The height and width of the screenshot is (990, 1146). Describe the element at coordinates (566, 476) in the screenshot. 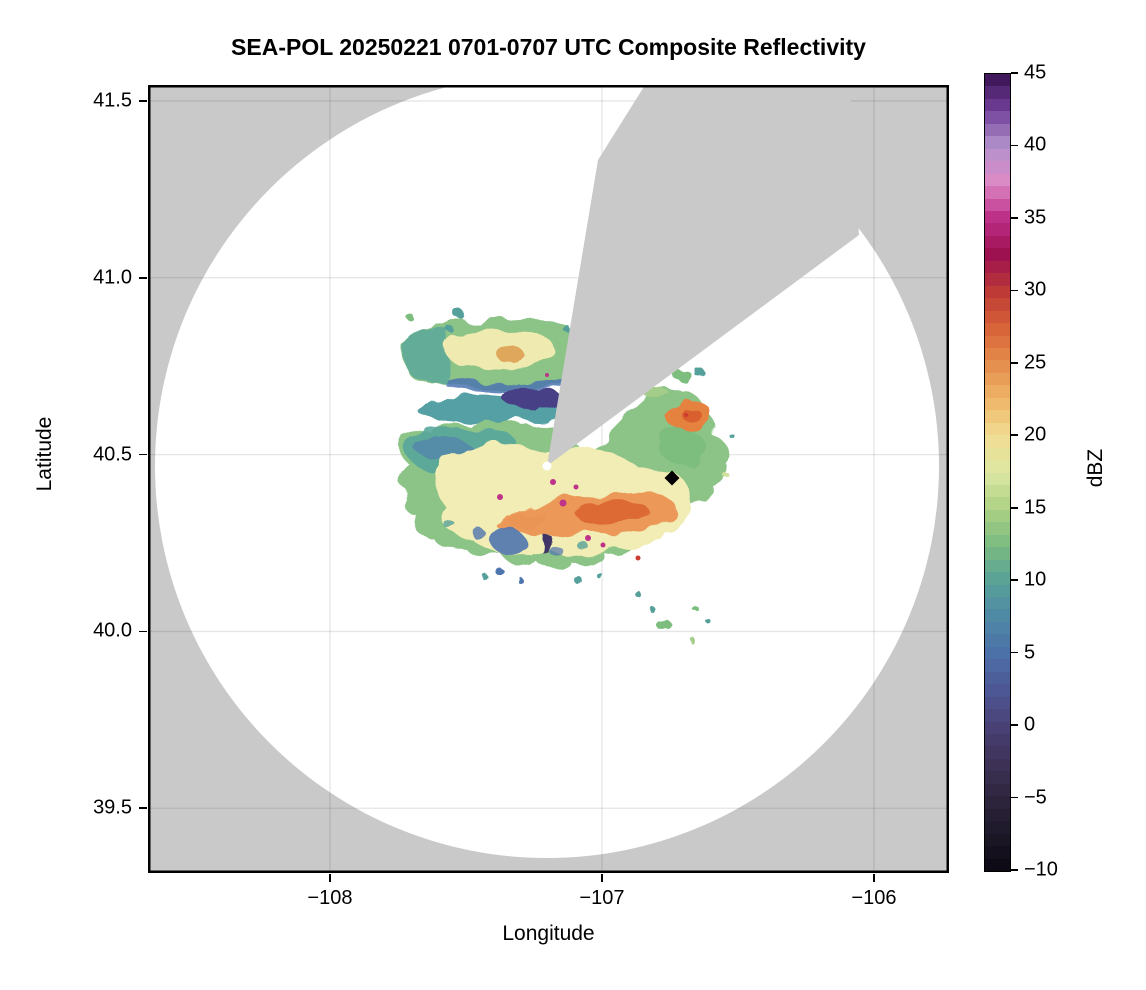

I see `reflectivity-echo` at that location.